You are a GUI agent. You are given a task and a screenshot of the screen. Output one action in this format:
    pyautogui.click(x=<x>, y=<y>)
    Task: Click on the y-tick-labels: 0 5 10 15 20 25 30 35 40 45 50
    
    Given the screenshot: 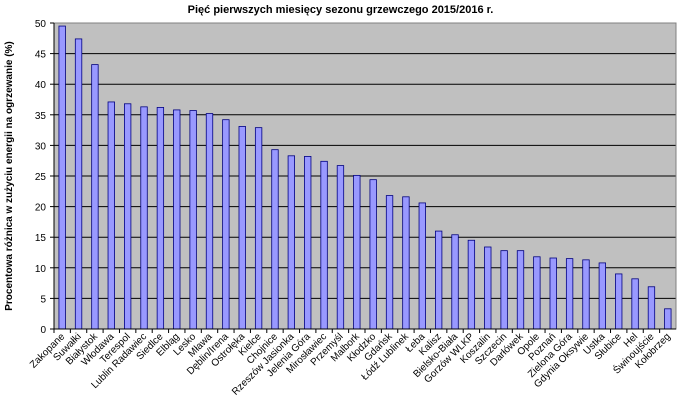 What is the action you would take?
    pyautogui.click(x=44, y=177)
    